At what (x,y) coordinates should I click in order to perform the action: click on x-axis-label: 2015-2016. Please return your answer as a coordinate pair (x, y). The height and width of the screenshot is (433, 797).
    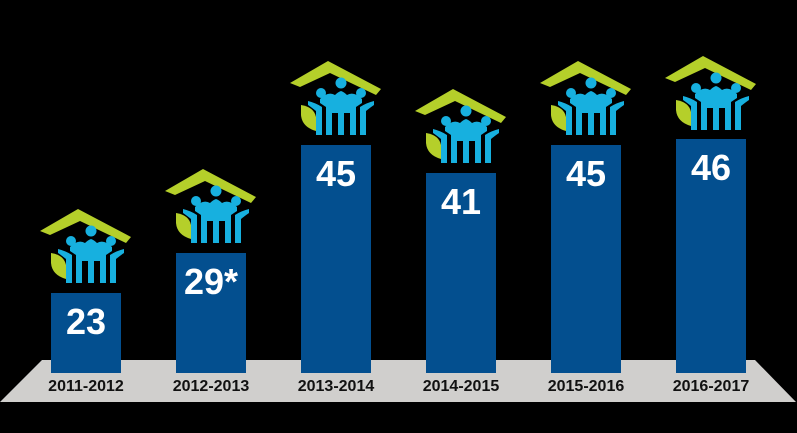
    Looking at the image, I should click on (586, 386).